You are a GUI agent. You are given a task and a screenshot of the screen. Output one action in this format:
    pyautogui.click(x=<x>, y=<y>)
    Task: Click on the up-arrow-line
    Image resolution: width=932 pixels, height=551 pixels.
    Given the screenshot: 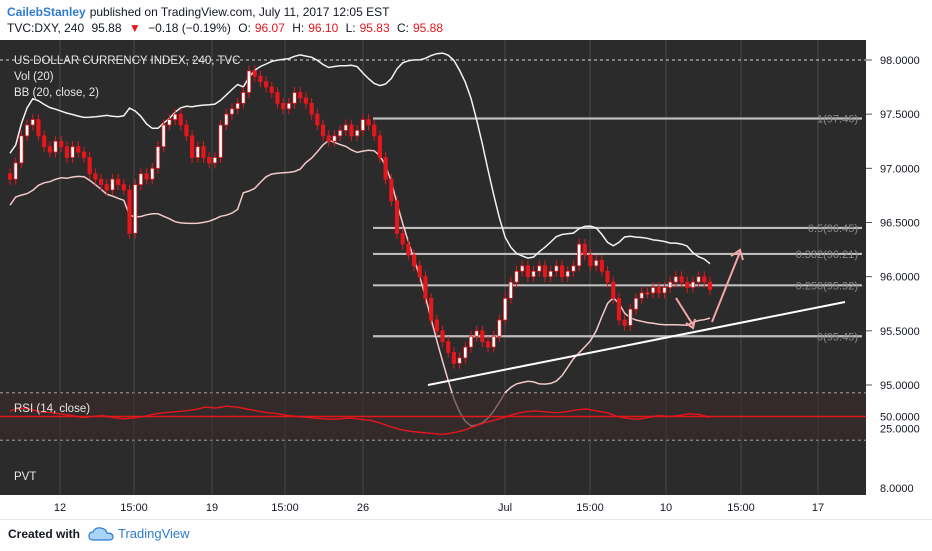 What is the action you would take?
    pyautogui.click(x=726, y=287)
    